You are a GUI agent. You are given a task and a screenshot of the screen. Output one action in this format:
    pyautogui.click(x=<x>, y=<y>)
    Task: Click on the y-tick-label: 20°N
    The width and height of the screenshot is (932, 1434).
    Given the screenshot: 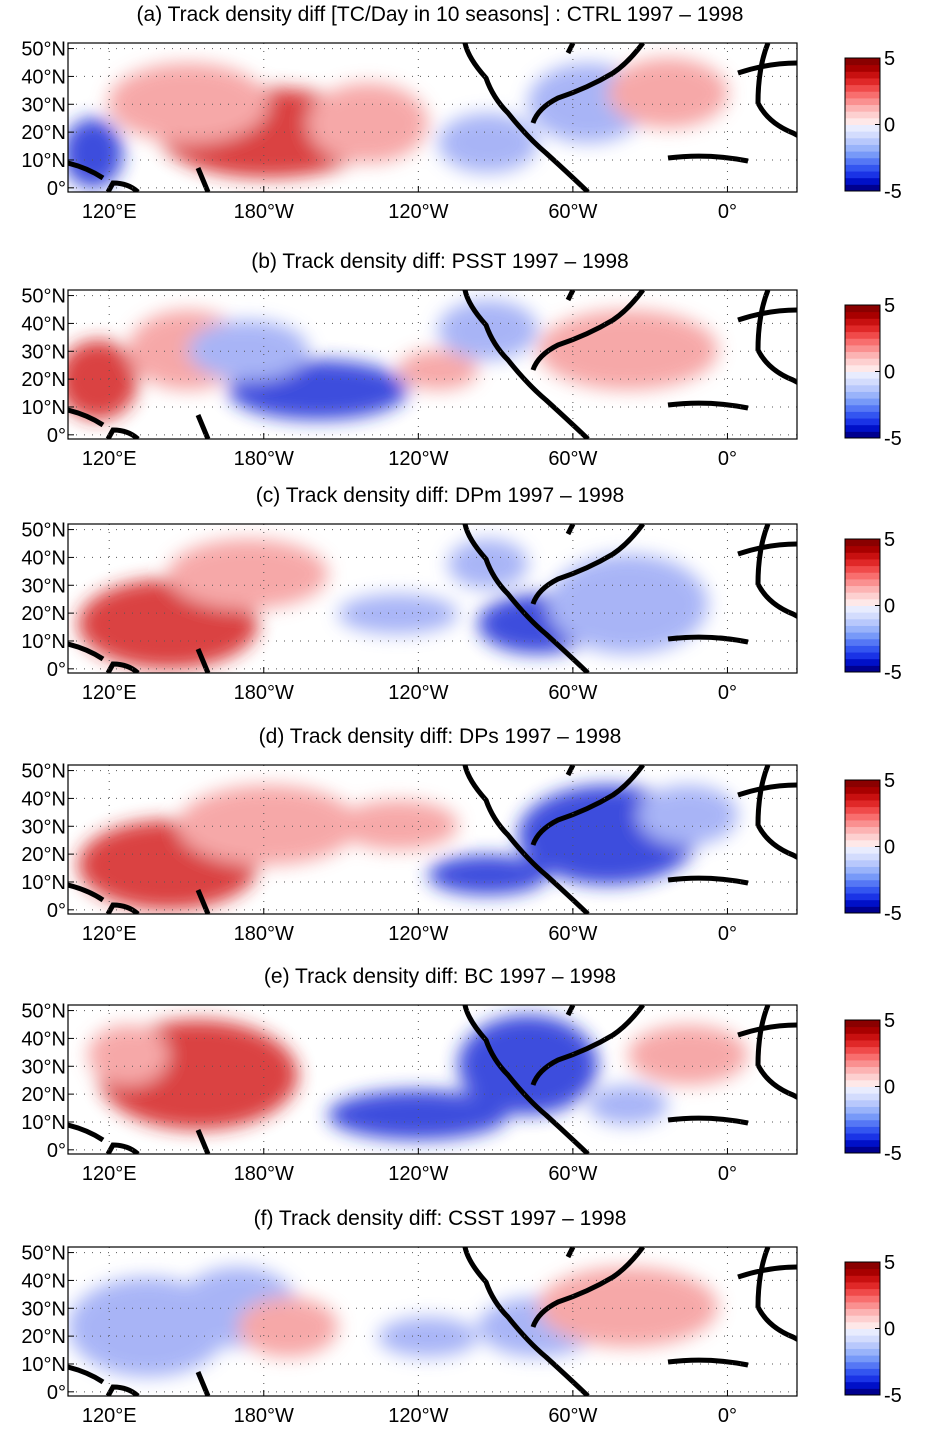 What is the action you would take?
    pyautogui.click(x=43, y=133)
    